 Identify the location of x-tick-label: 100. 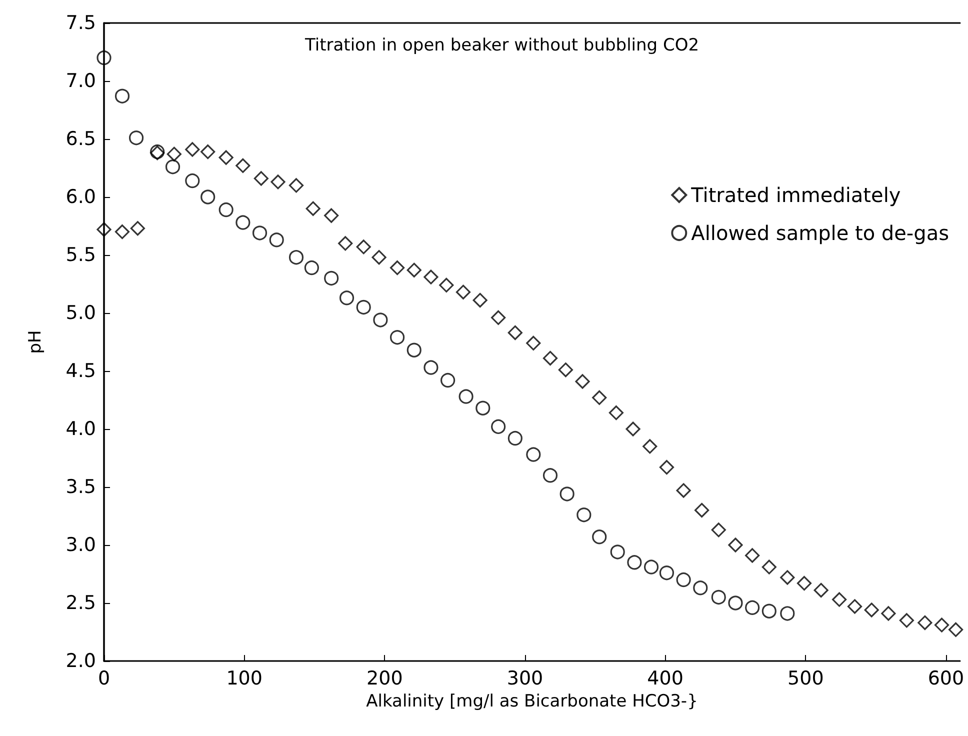
(244, 679).